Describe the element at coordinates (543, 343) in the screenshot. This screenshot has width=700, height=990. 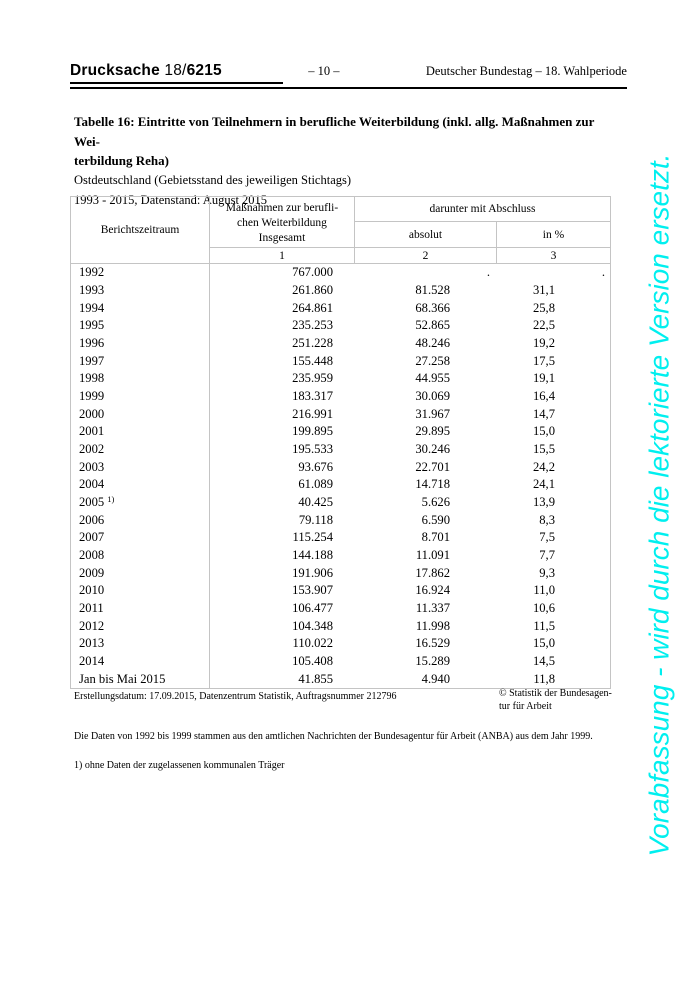
I see `pct-cell: 19,2` at that location.